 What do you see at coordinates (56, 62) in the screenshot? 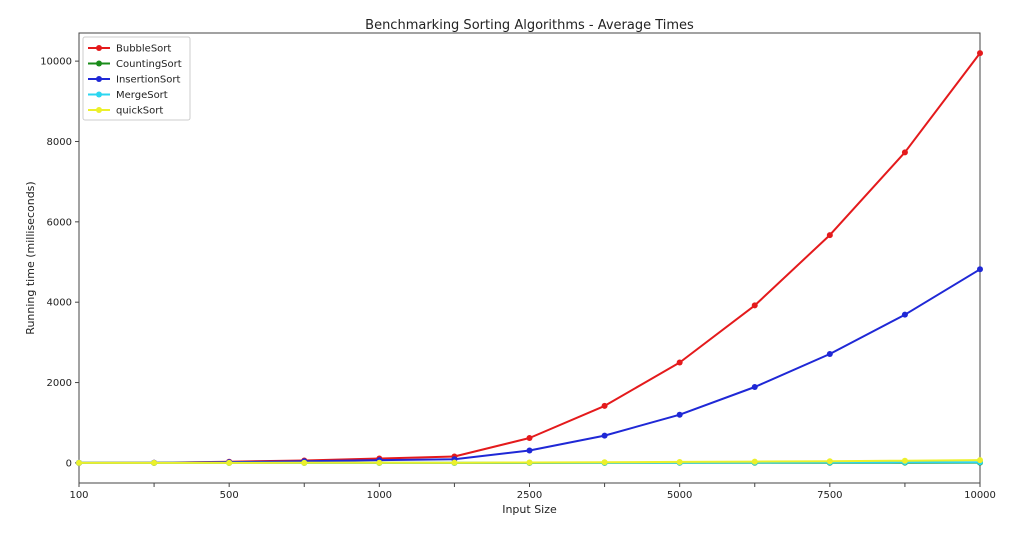
I see `y-tick-label: 10000` at bounding box center [56, 62].